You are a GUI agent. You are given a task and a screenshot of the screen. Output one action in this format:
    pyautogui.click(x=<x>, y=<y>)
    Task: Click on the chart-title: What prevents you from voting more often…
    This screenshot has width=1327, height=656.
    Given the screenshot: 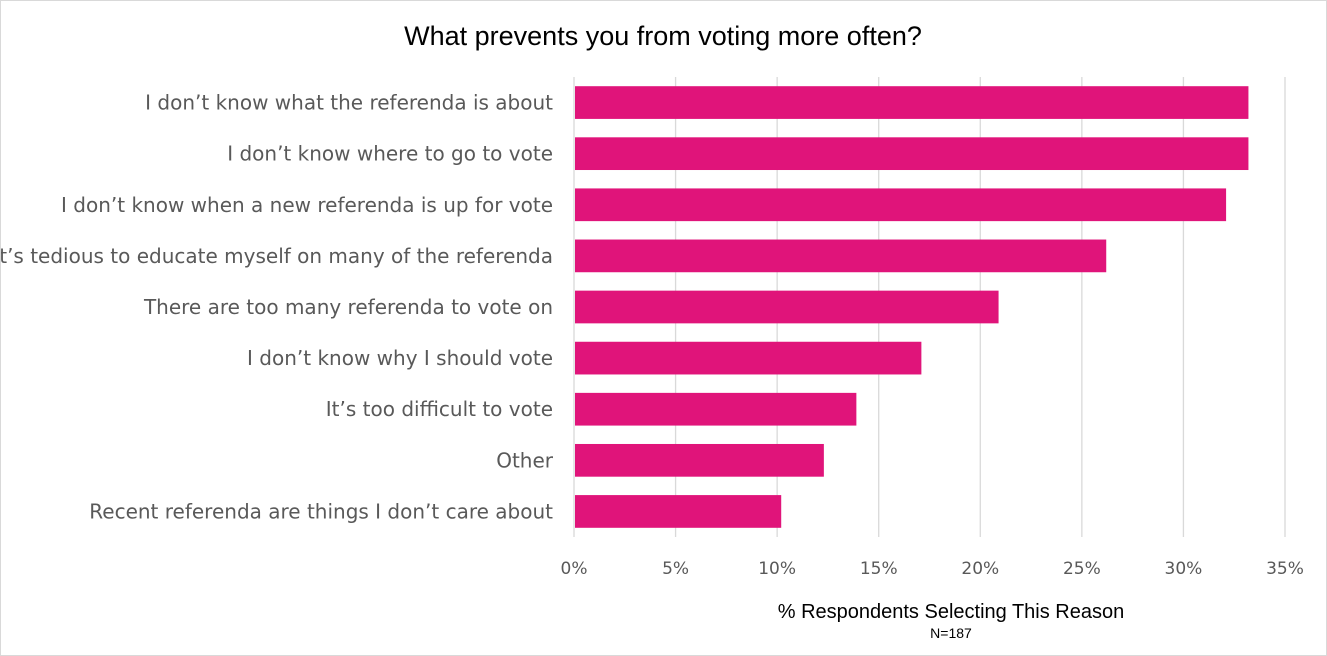 What is the action you would take?
    pyautogui.click(x=663, y=36)
    